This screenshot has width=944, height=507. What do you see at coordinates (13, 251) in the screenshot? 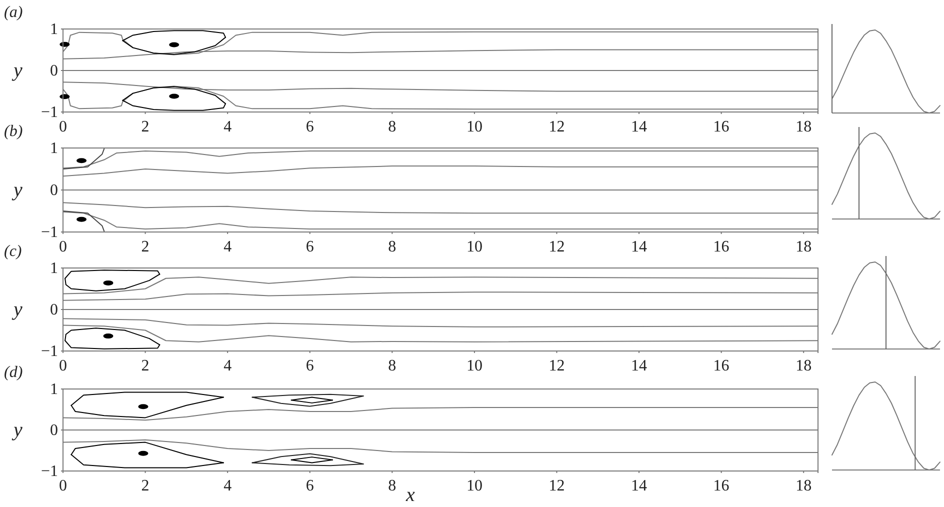
I see `chart-title: (c)` at bounding box center [13, 251].